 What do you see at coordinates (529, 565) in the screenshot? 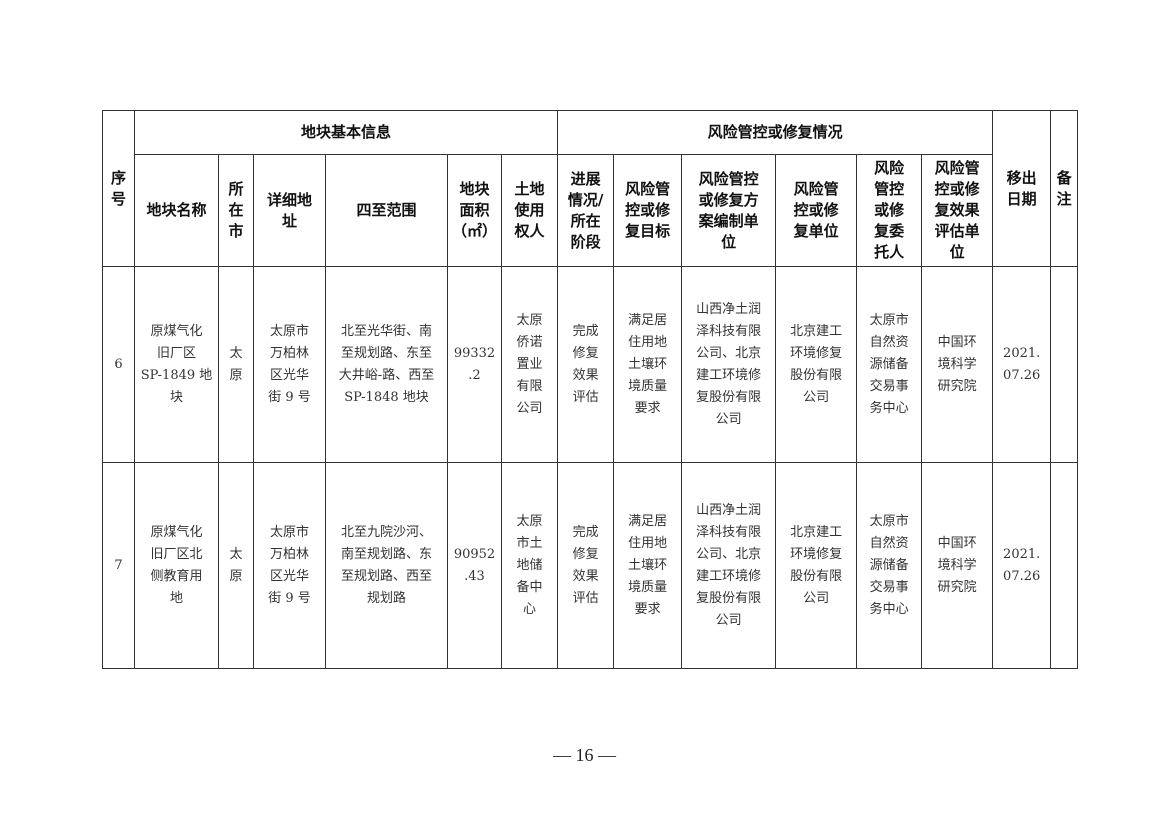
I see `cell-owner: 太原 市土 地储 备中 心` at bounding box center [529, 565].